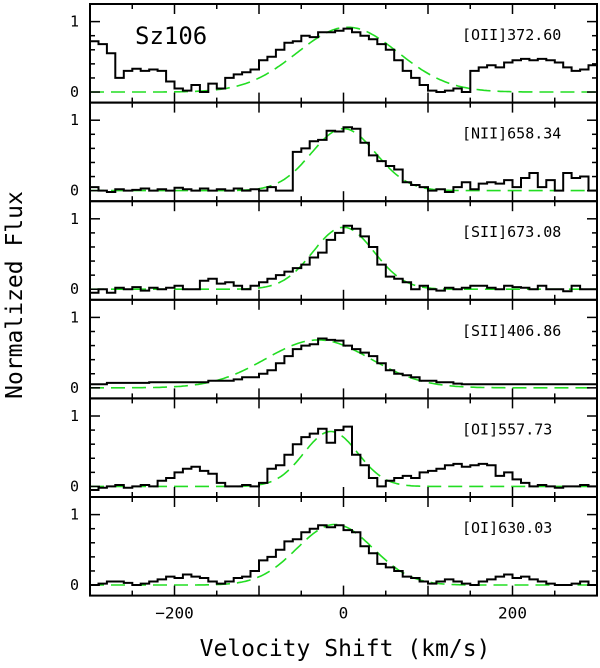 This screenshot has width=600, height=668. I want to click on emission-line-label: [NII]658.34, so click(511, 134).